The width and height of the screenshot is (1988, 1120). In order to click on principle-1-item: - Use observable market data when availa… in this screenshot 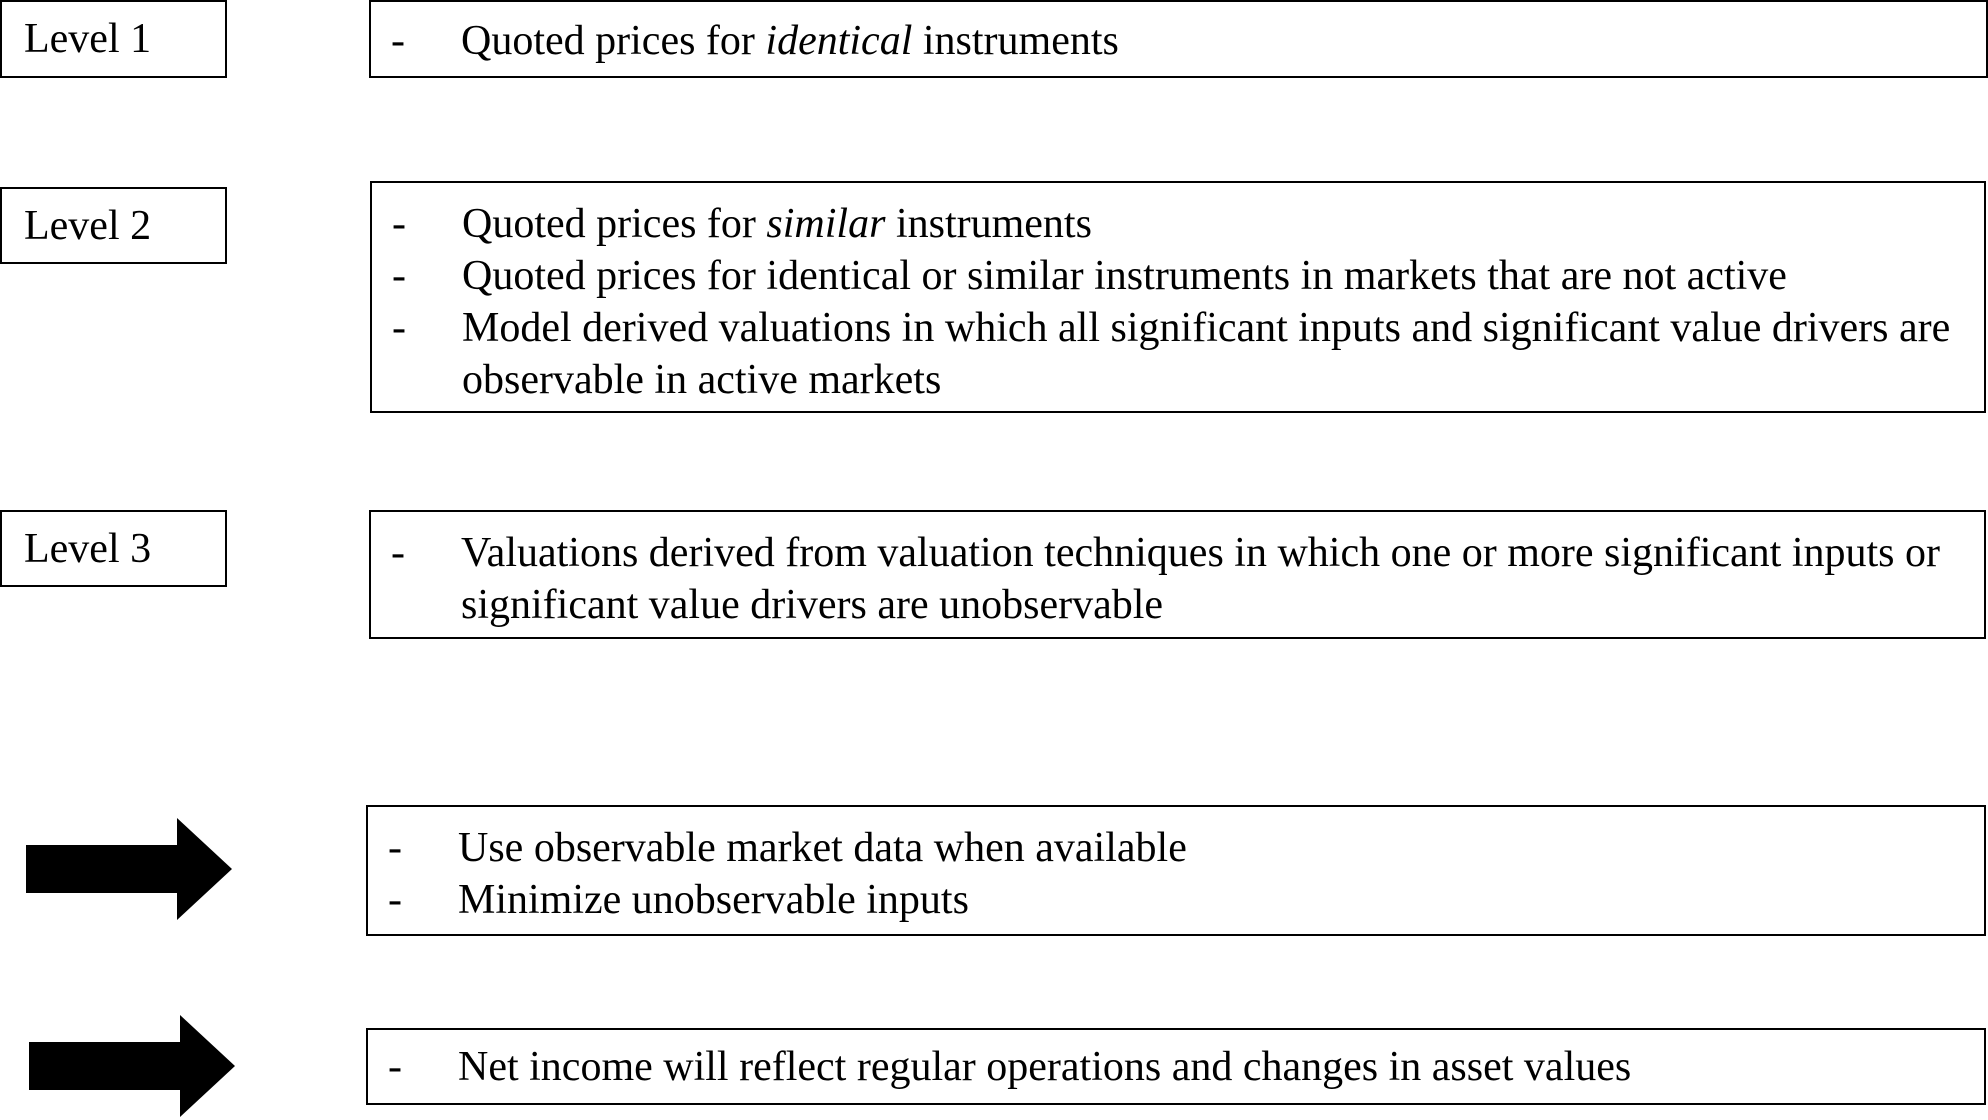, I will do `click(1176, 848)`.